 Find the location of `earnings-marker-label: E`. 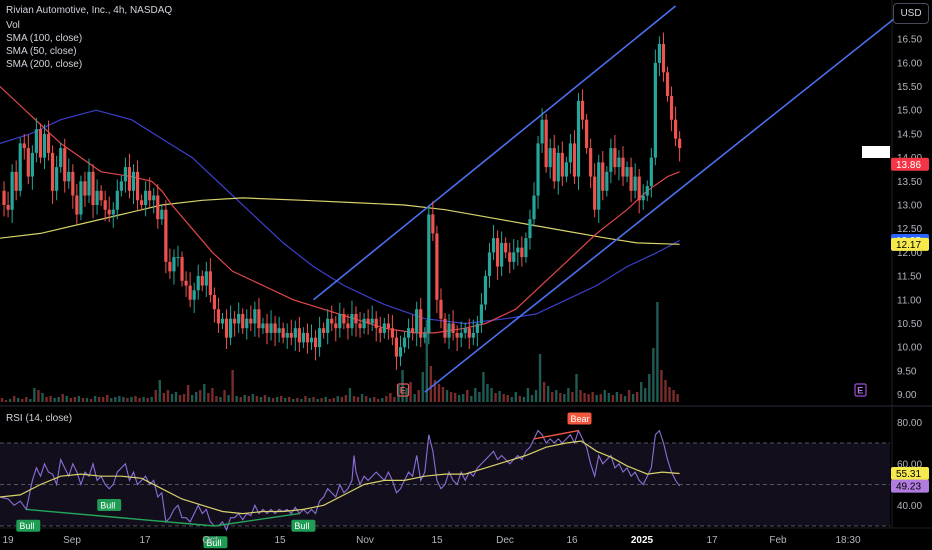

earnings-marker-label: E is located at coordinates (860, 391).